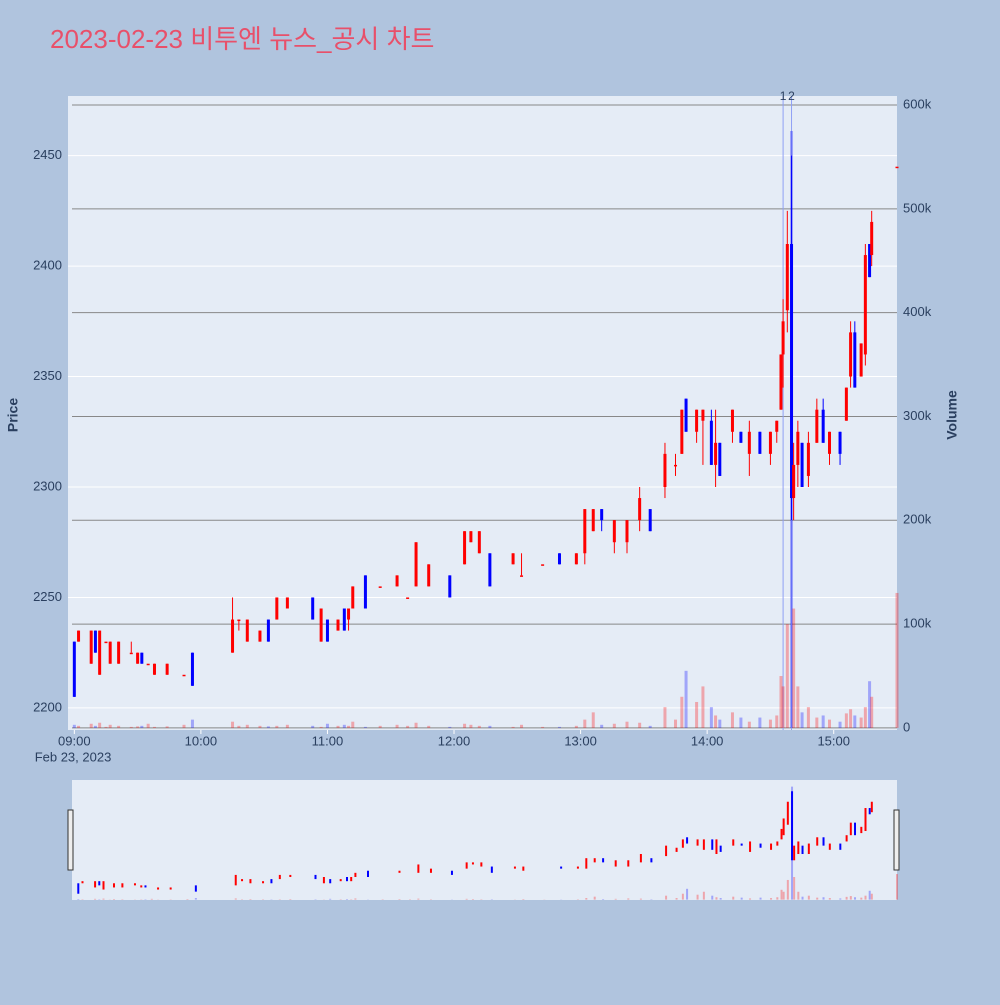 The height and width of the screenshot is (1005, 1000). Describe the element at coordinates (783, 96) in the screenshot. I see `news-label: 1` at that location.